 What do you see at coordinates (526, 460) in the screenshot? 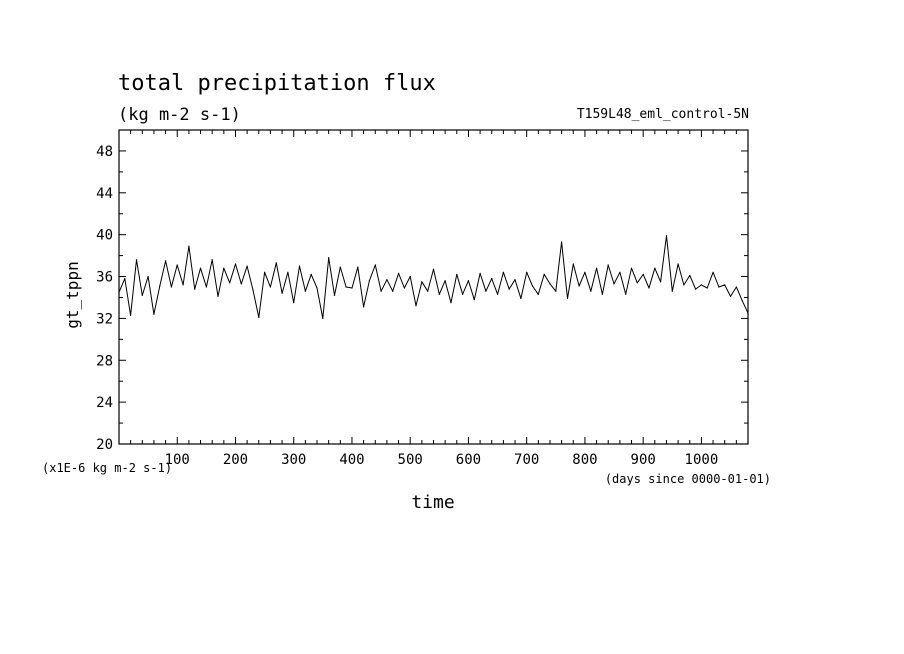
I see `x-tick-label: 700` at bounding box center [526, 460].